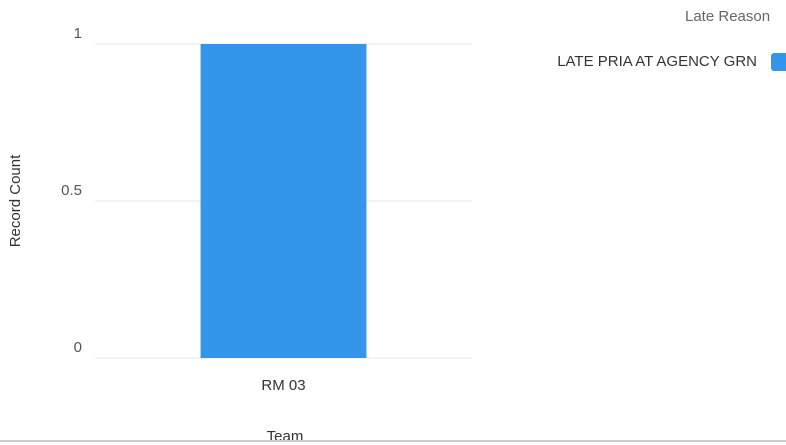 Image resolution: width=786 pixels, height=445 pixels. Describe the element at coordinates (778, 62) in the screenshot. I see `legend-swatch` at that location.